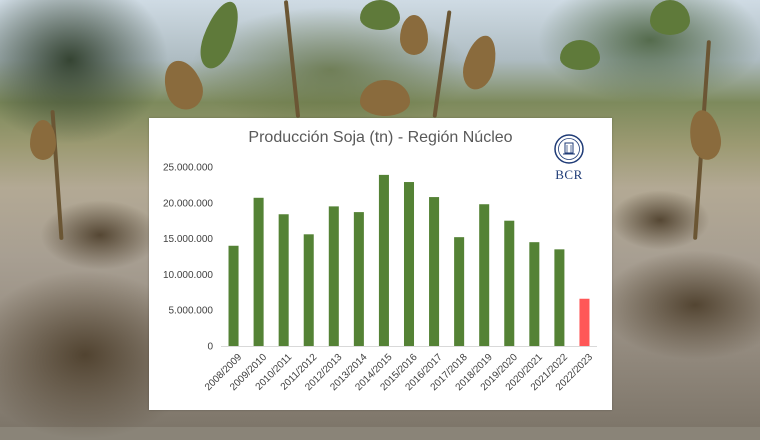 The height and width of the screenshot is (440, 760). I want to click on dry-plants-right, so click(680, 305).